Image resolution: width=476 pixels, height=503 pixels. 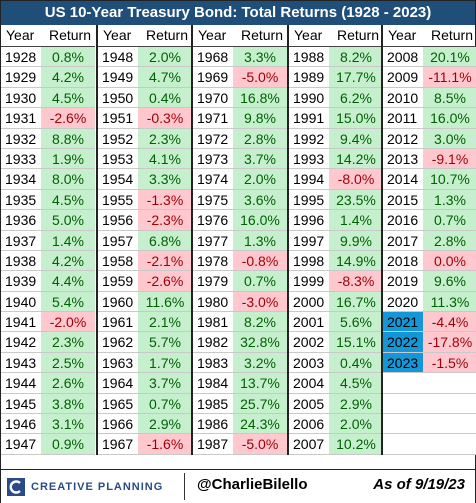 I want to click on table-row: 1945 3.8%, so click(x=48, y=404).